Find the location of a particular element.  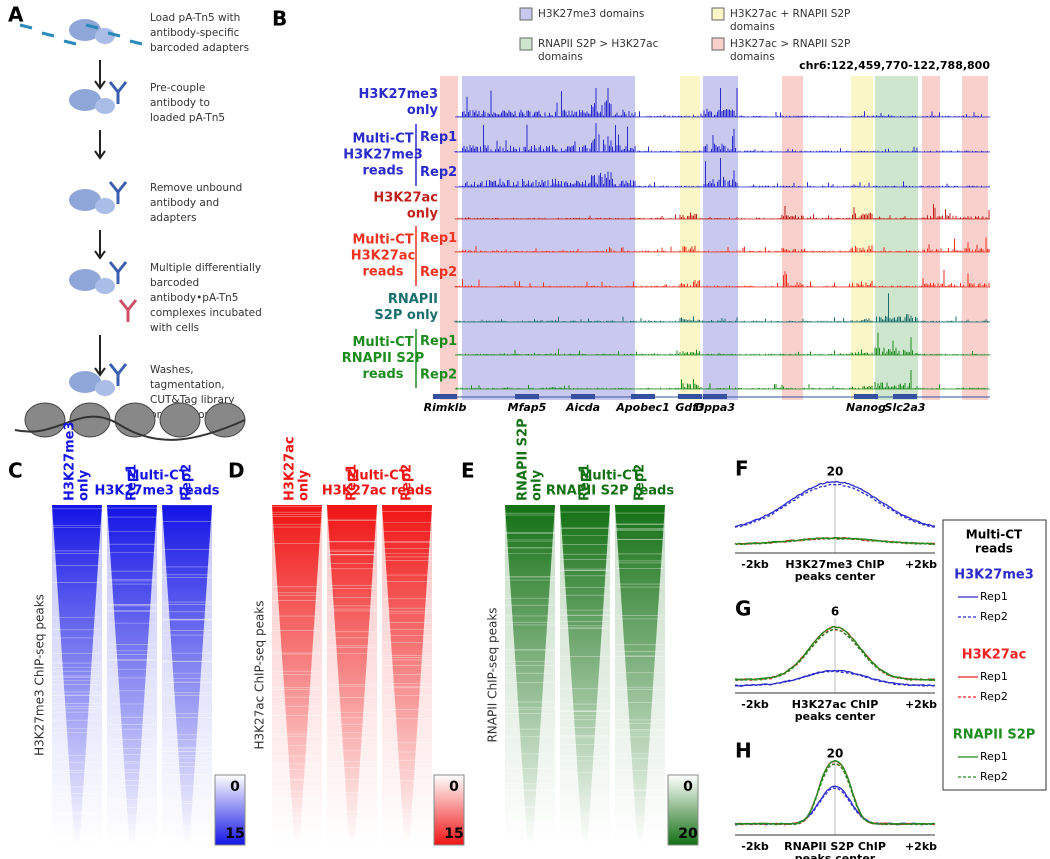

heatmap-ylabel: H3K27me3 ChIP-seq peaks is located at coordinates (40, 675).